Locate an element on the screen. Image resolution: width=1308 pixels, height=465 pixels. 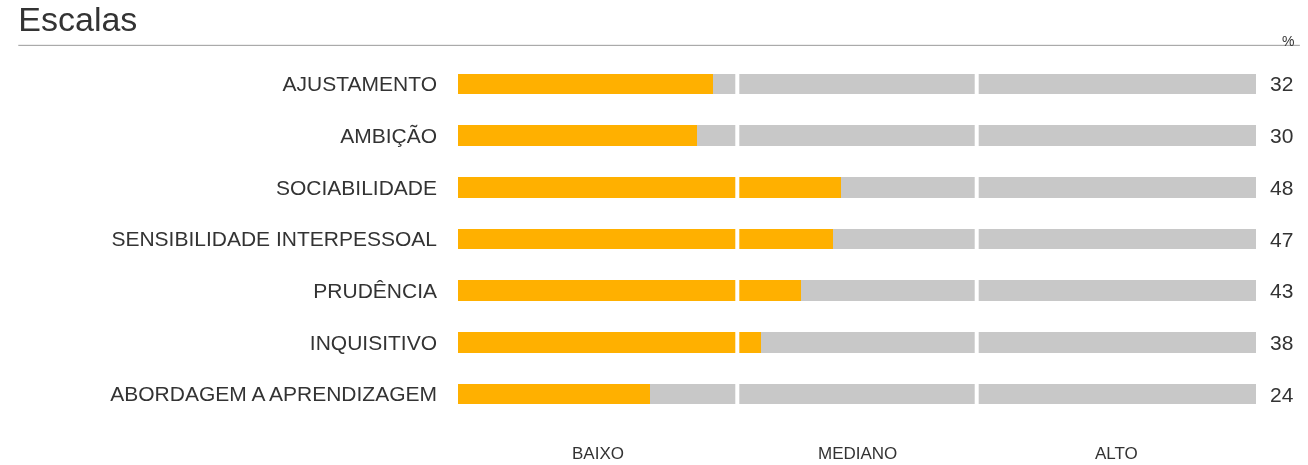
data-label: 48 is located at coordinates (1282, 187).